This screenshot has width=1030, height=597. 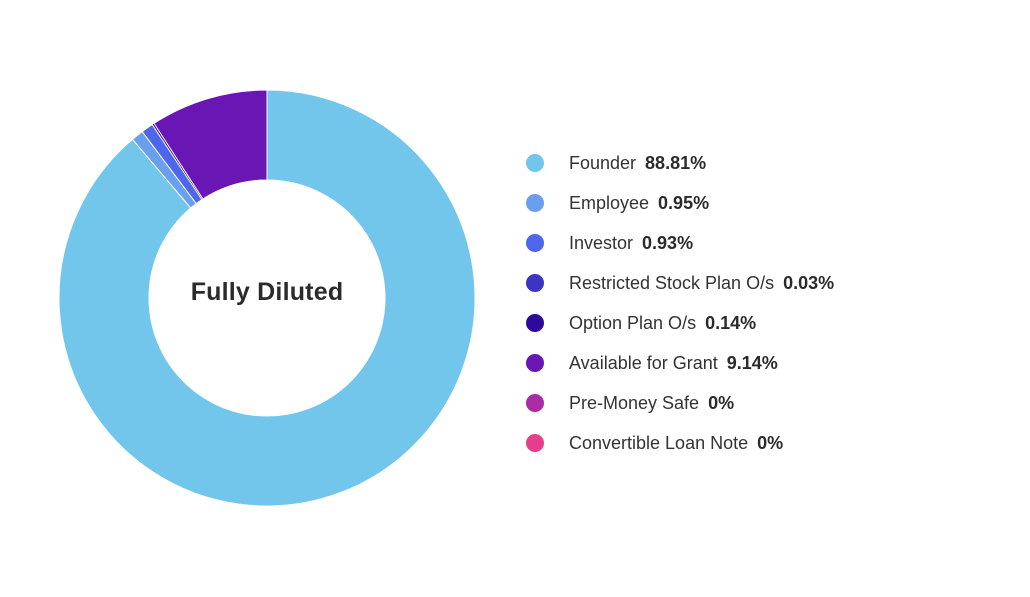 I want to click on legend-label: Option Plan O/s, so click(x=633, y=322).